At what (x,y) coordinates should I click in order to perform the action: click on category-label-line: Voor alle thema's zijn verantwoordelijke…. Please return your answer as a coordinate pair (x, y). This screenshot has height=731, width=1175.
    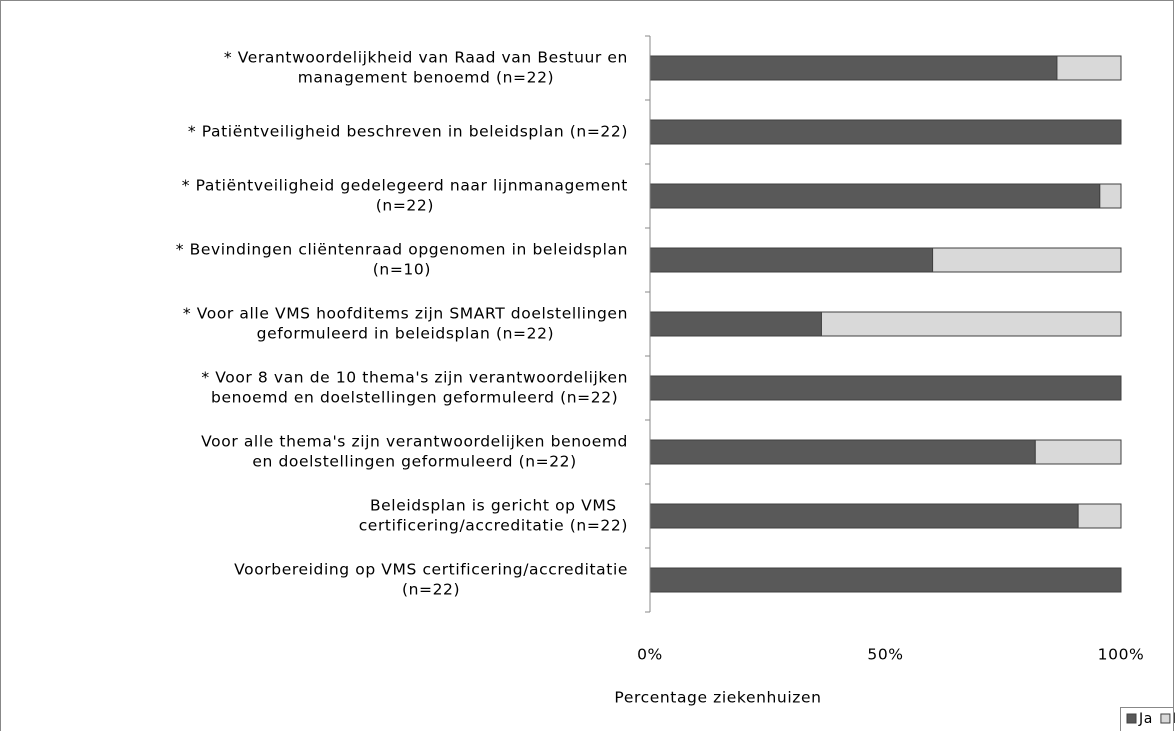
    Looking at the image, I should click on (414, 442).